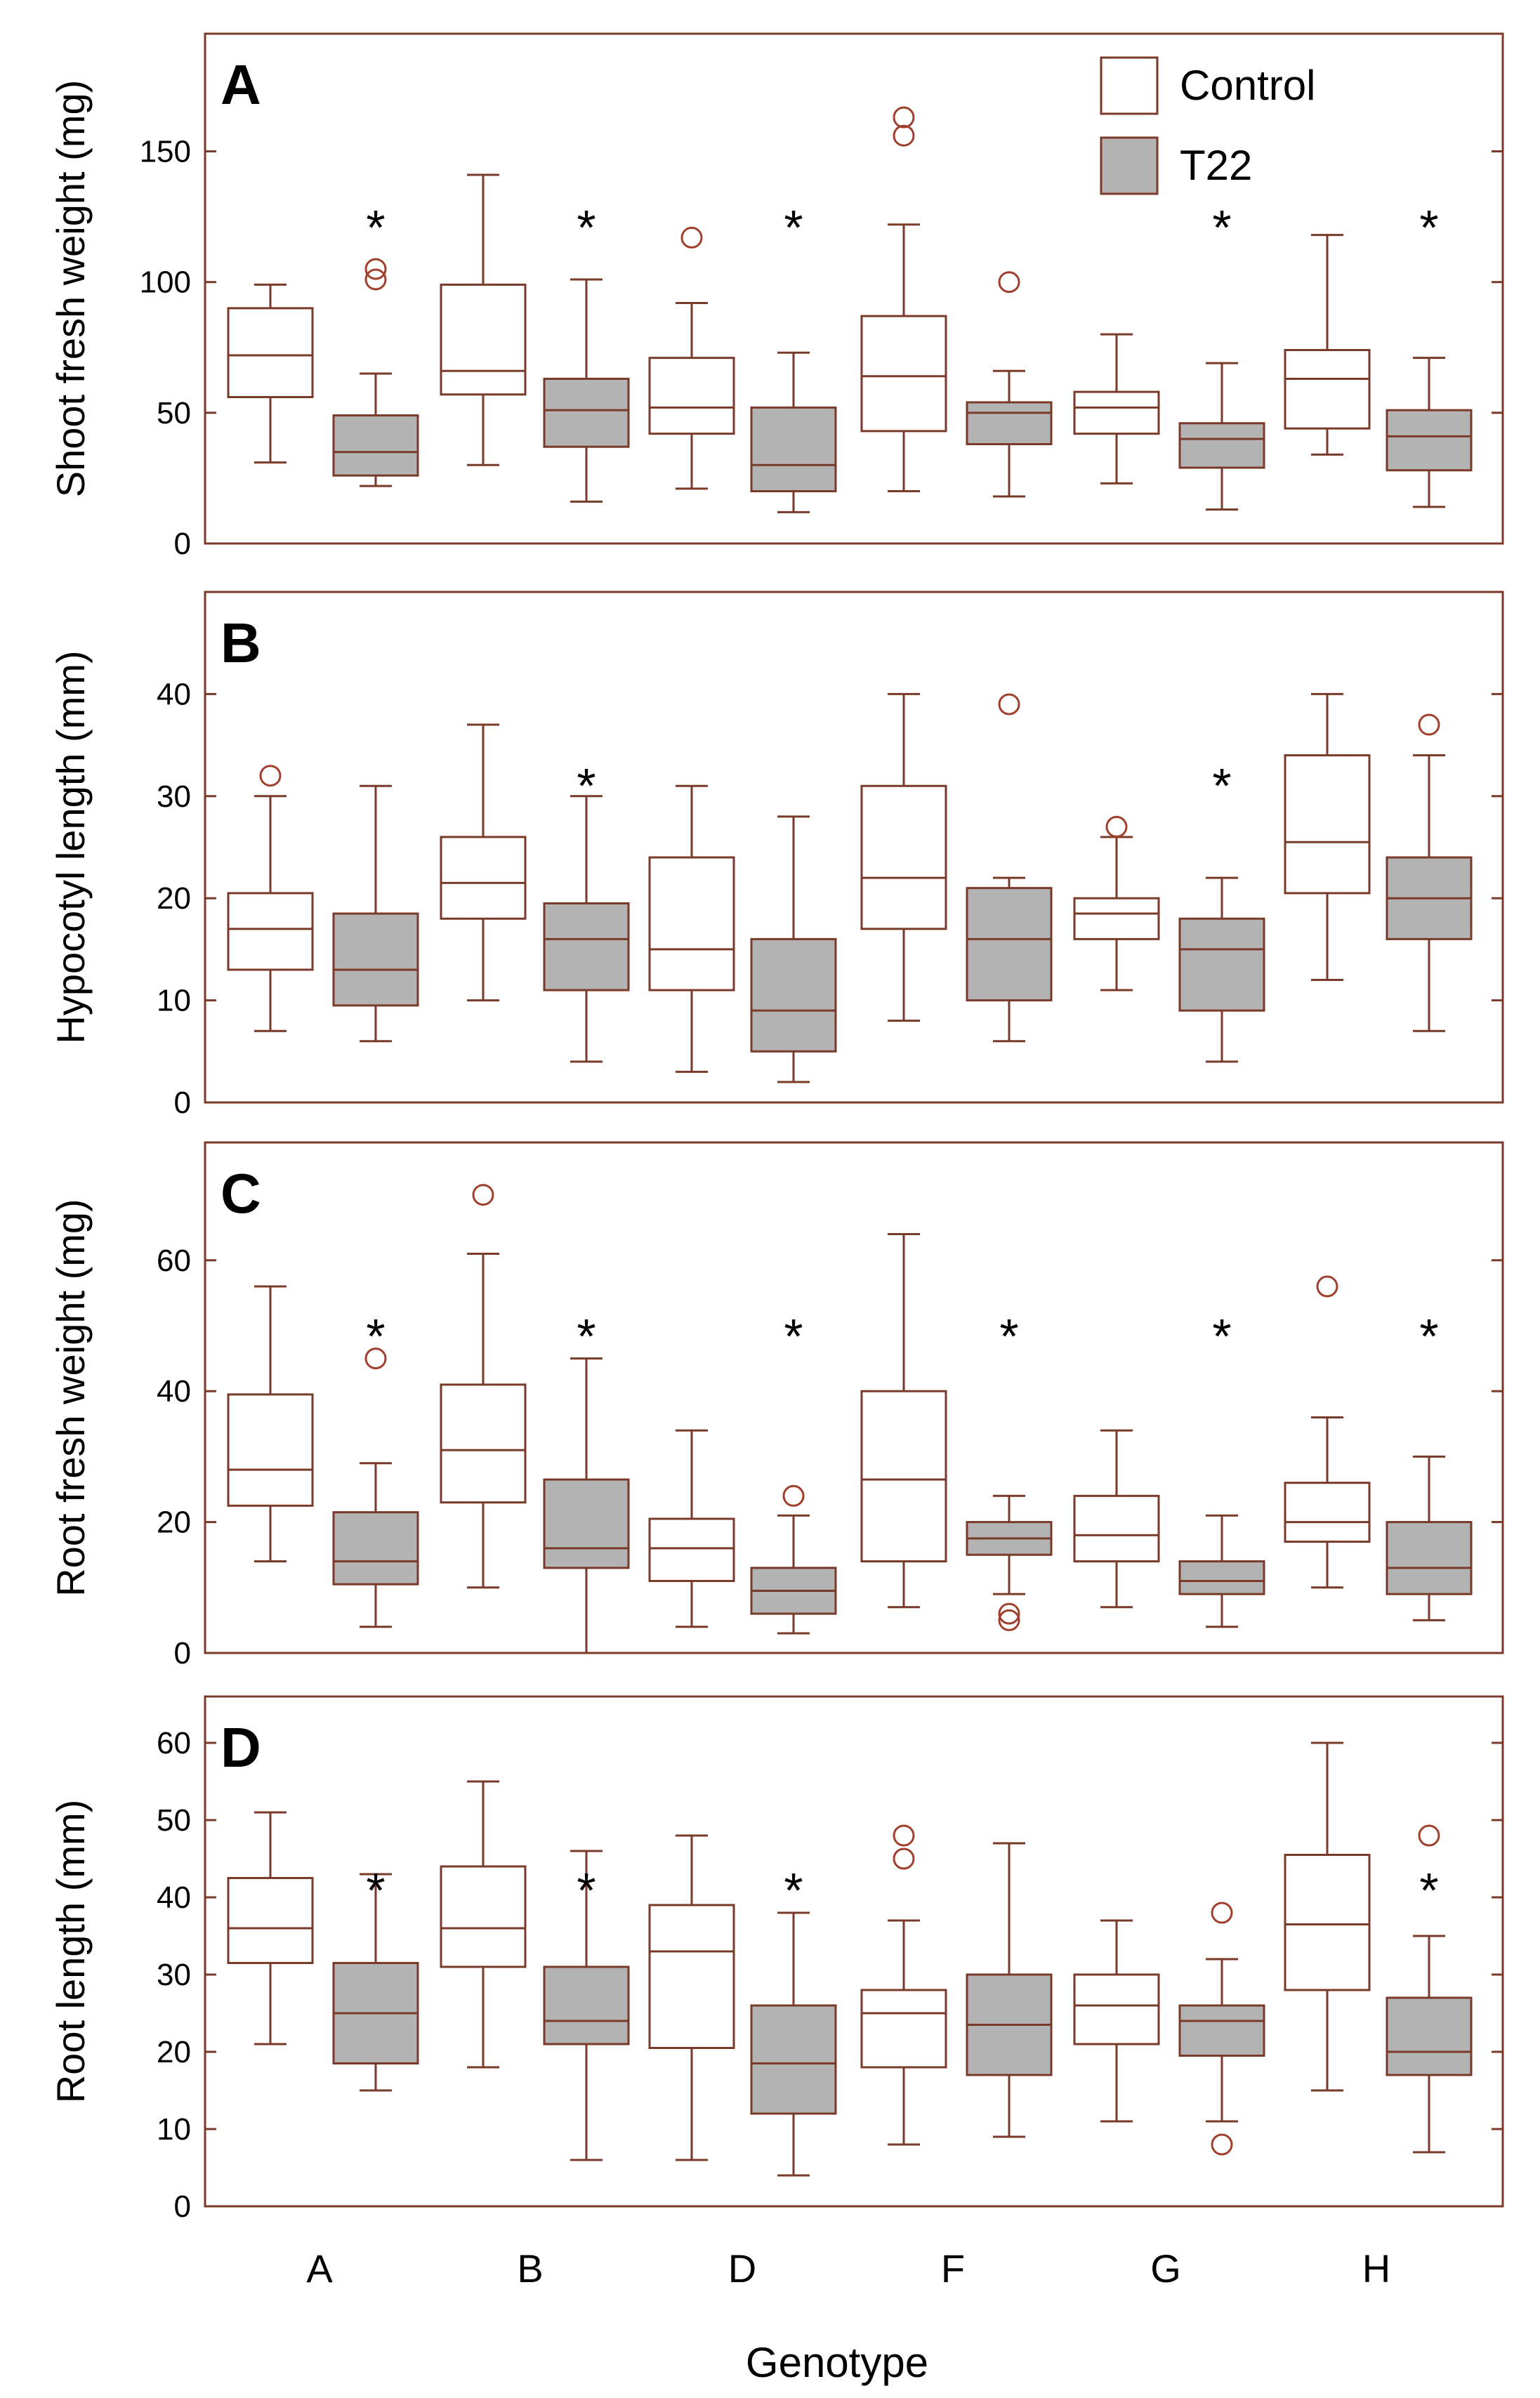 The image size is (1540, 2398). I want to click on y-axis-title: Hypocotyl length (mm), so click(70, 847).